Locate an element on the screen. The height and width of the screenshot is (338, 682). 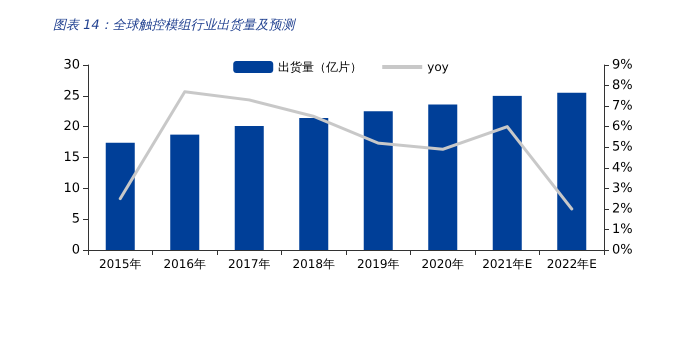
y2-tick-label: 7% is located at coordinates (622, 106).